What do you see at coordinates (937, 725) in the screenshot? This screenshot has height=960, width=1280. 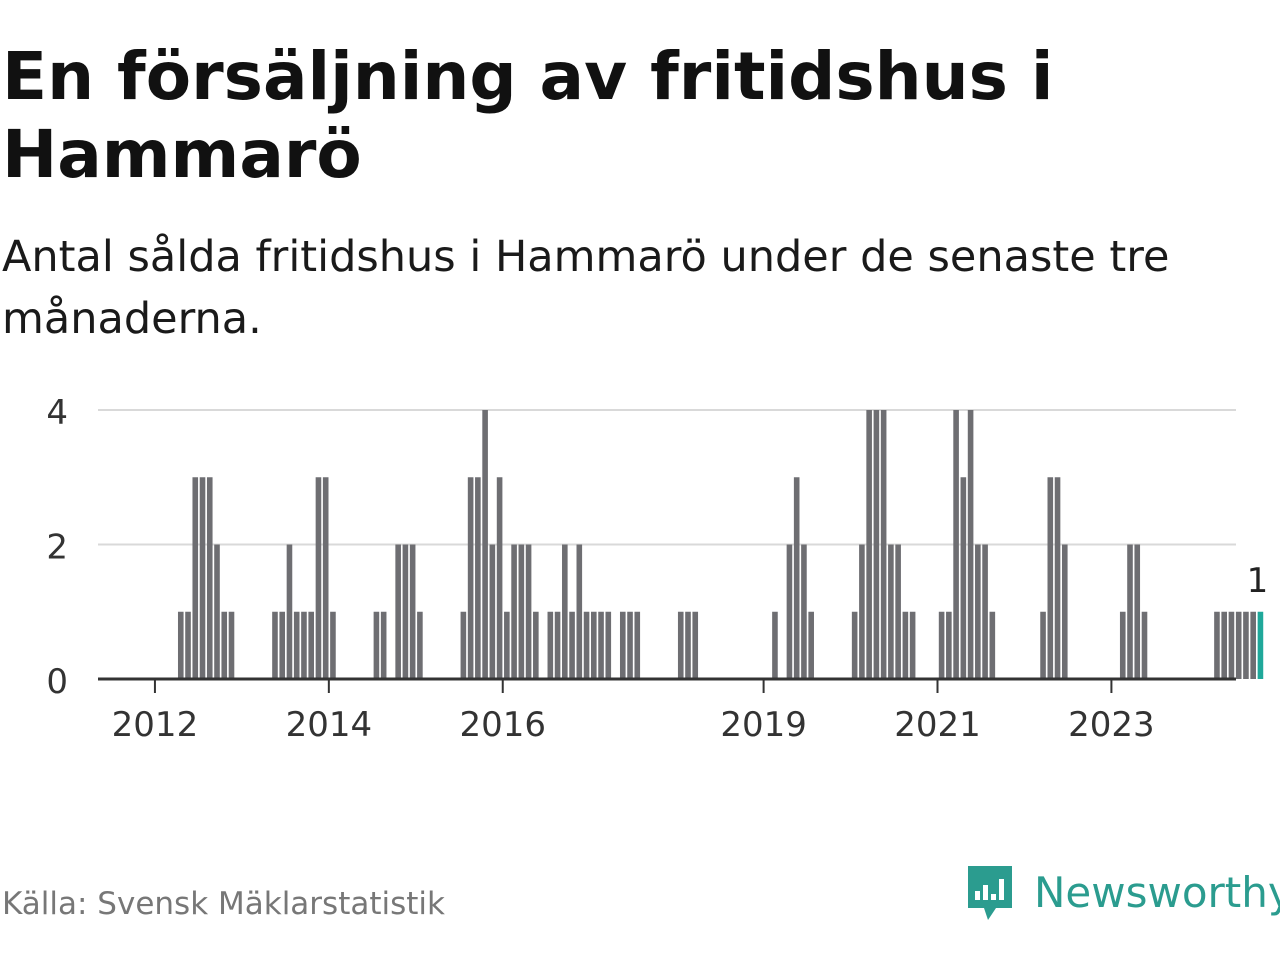 I see `x-tick-label: 2021` at bounding box center [937, 725].